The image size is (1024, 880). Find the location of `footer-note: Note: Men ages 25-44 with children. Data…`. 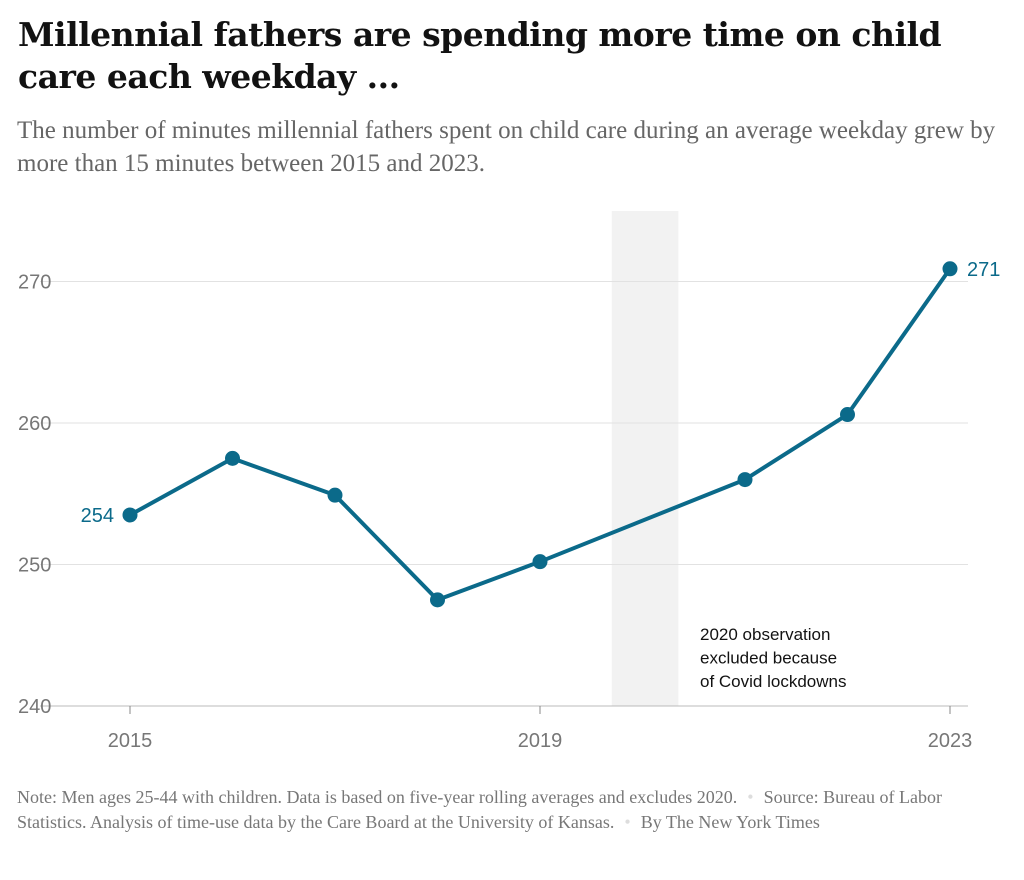

footer-note: Note: Men ages 25-44 with children. Data… is located at coordinates (377, 797).